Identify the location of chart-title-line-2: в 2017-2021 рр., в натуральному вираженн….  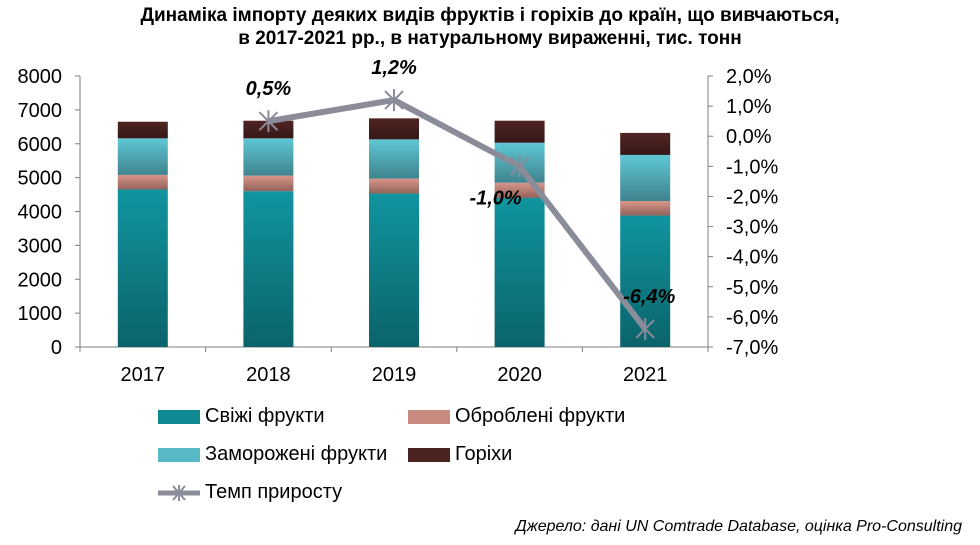
(490, 38).